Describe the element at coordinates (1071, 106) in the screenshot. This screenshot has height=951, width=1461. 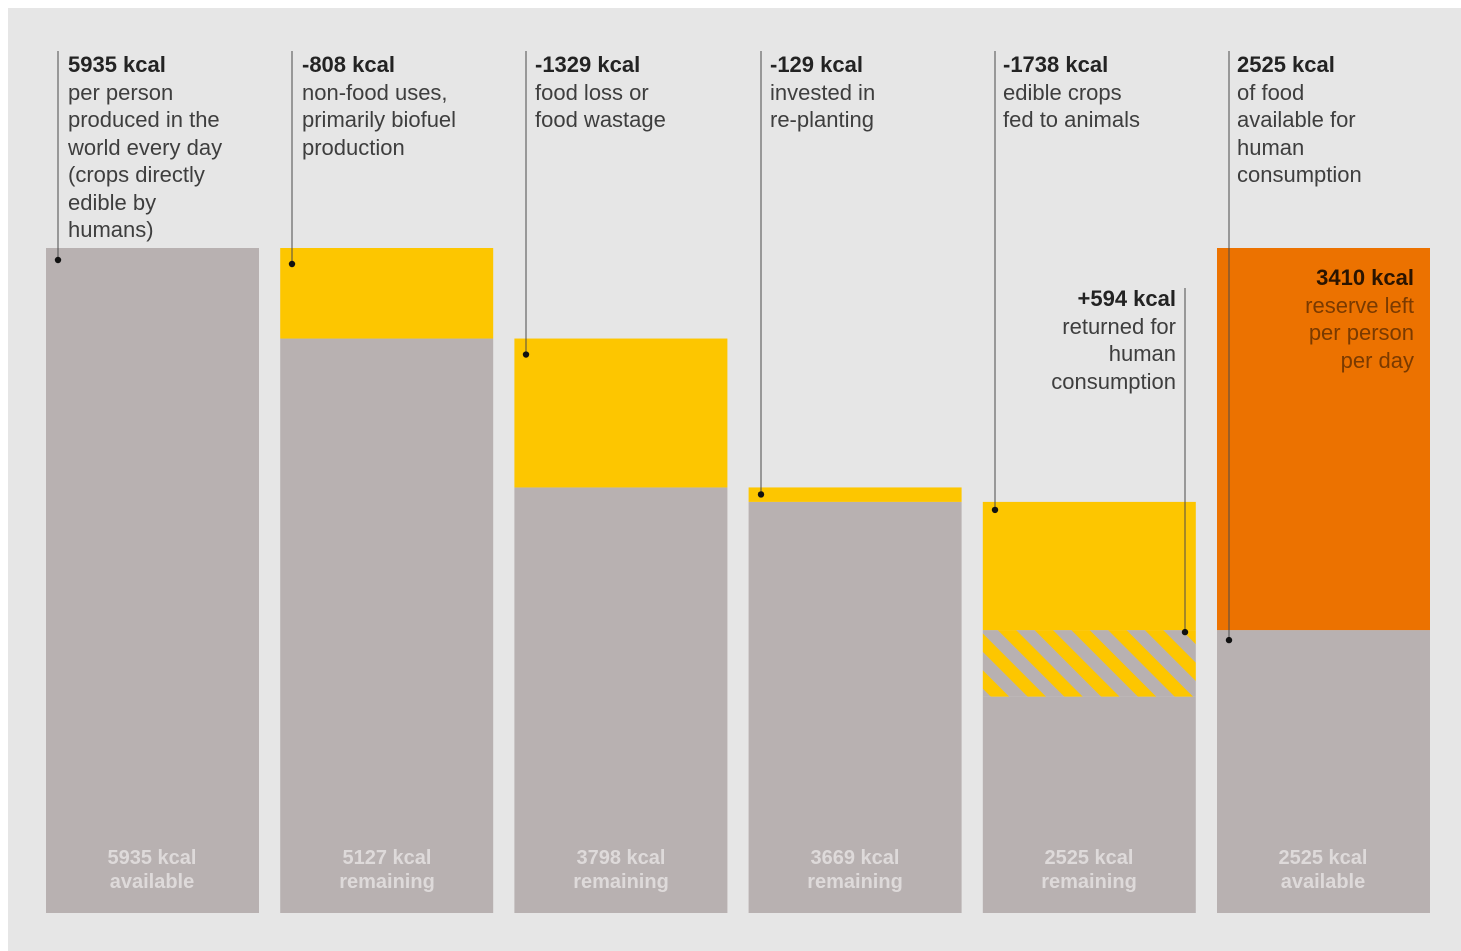
I see `step-description: edible crops fed to animals` at that location.